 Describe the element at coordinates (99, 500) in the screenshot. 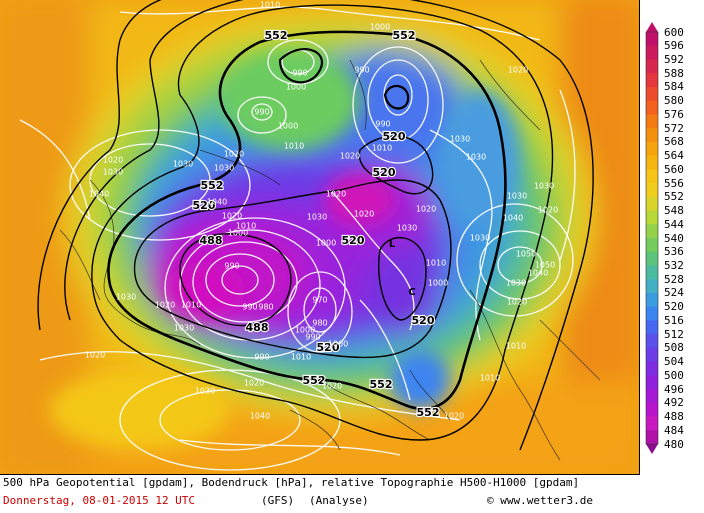

I see `valid-date: Donnerstag, 08-01-2015 12 UTC` at that location.